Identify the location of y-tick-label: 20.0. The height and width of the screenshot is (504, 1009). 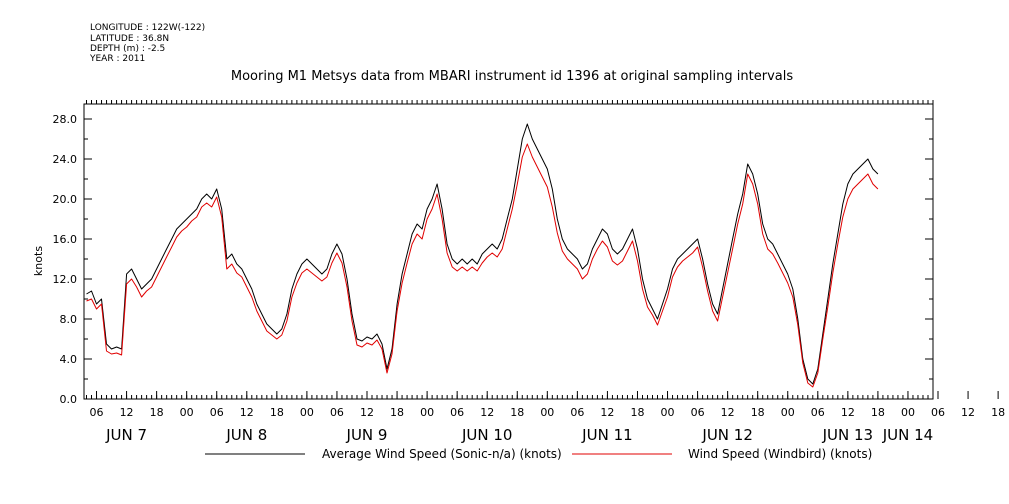
(65, 199).